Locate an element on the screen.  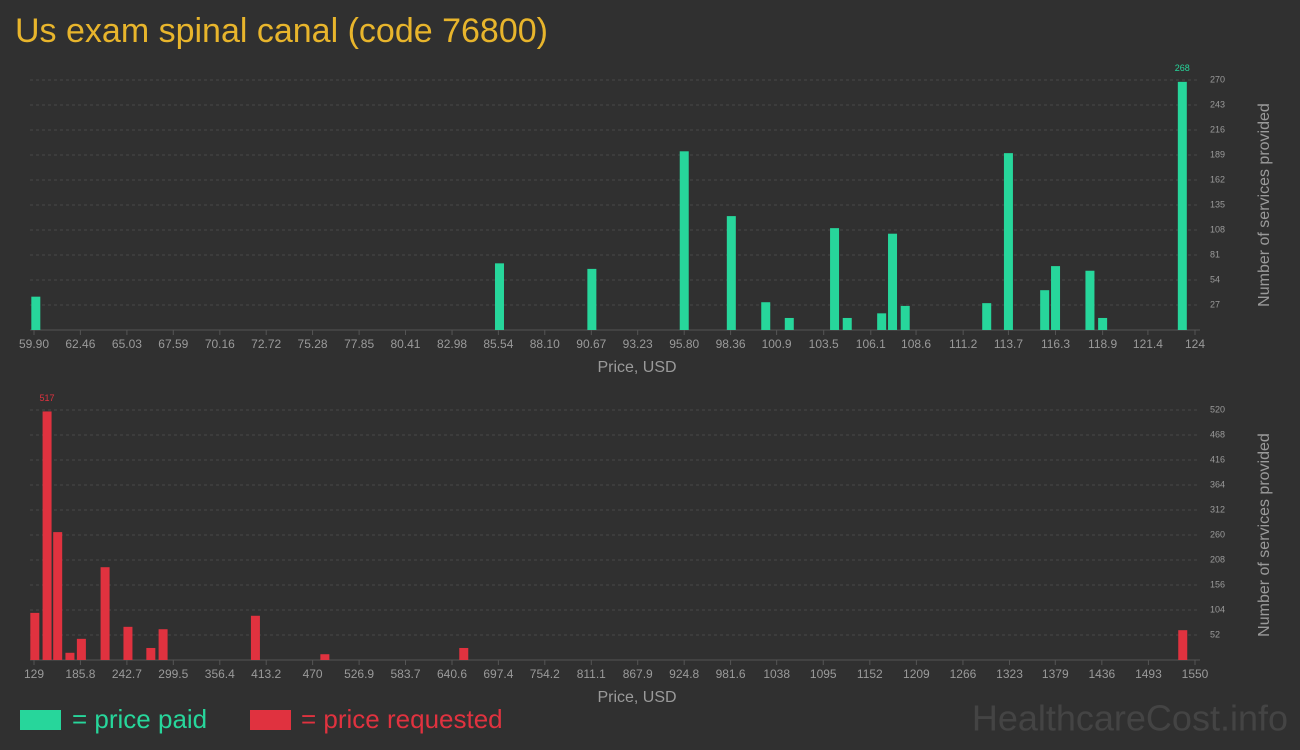
y-tick-label: 156 is located at coordinates (1217, 584).